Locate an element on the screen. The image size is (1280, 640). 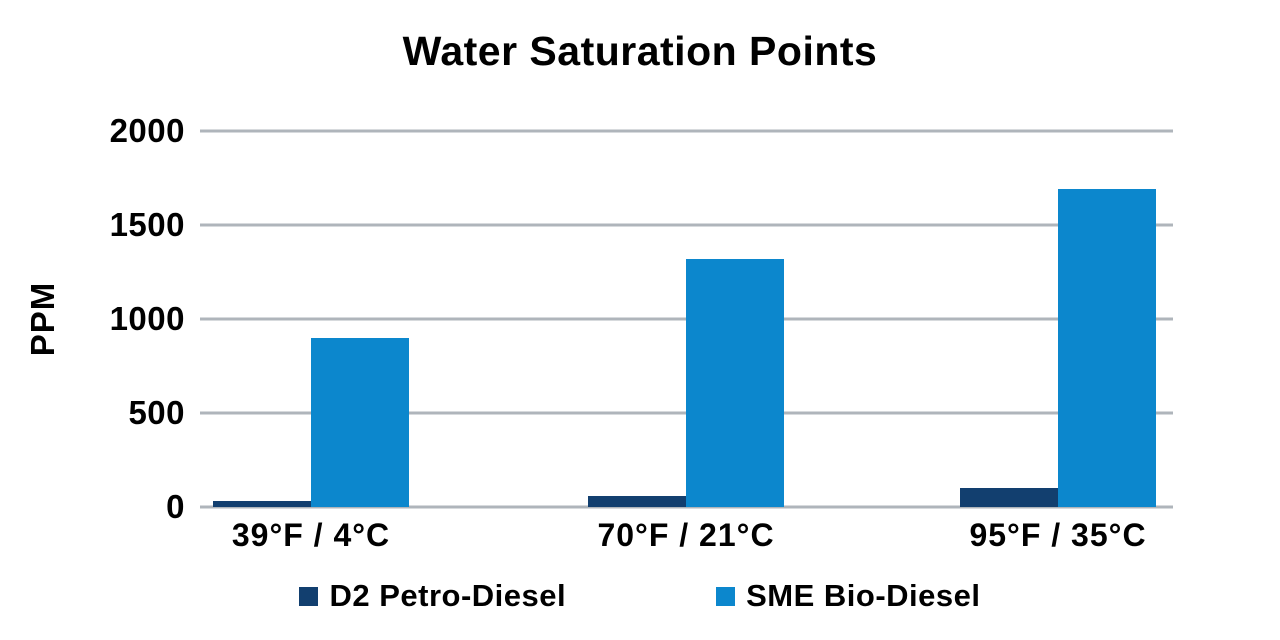
x-label-group-3: 95°F / 35°C is located at coordinates (1058, 535).